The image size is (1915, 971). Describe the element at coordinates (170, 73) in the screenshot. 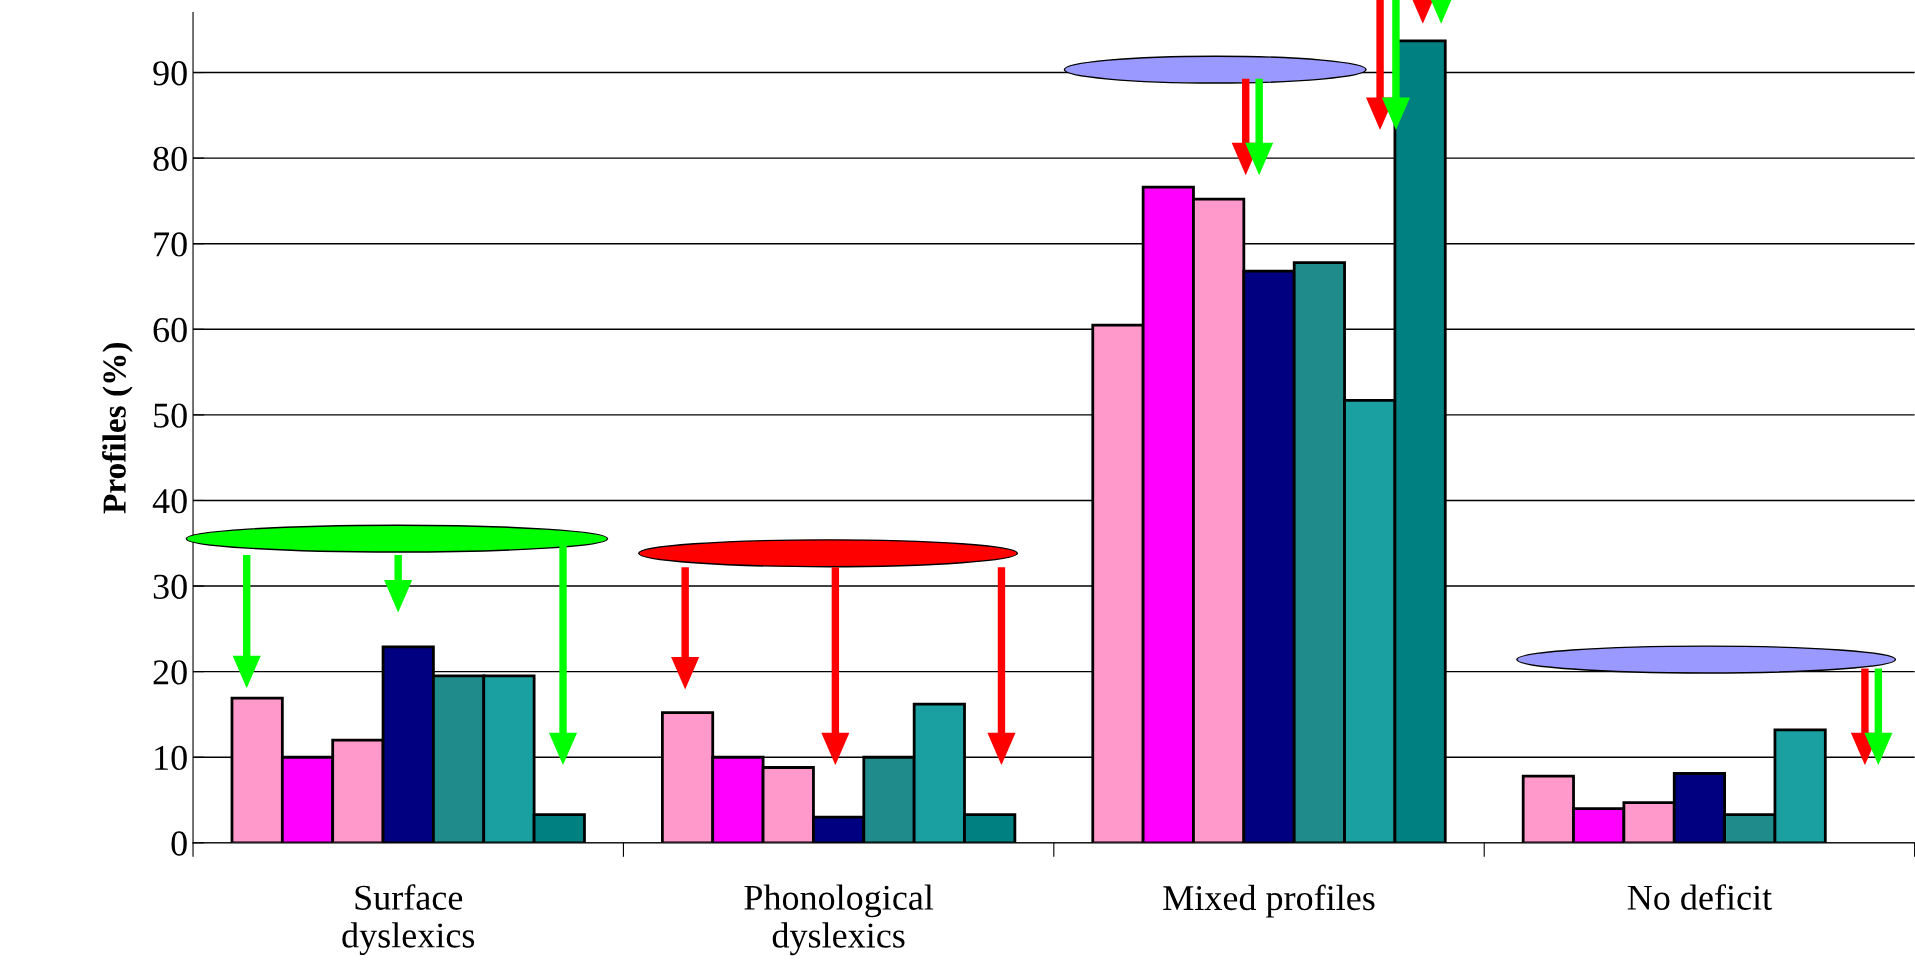

I see `y-tick-label: 90` at that location.